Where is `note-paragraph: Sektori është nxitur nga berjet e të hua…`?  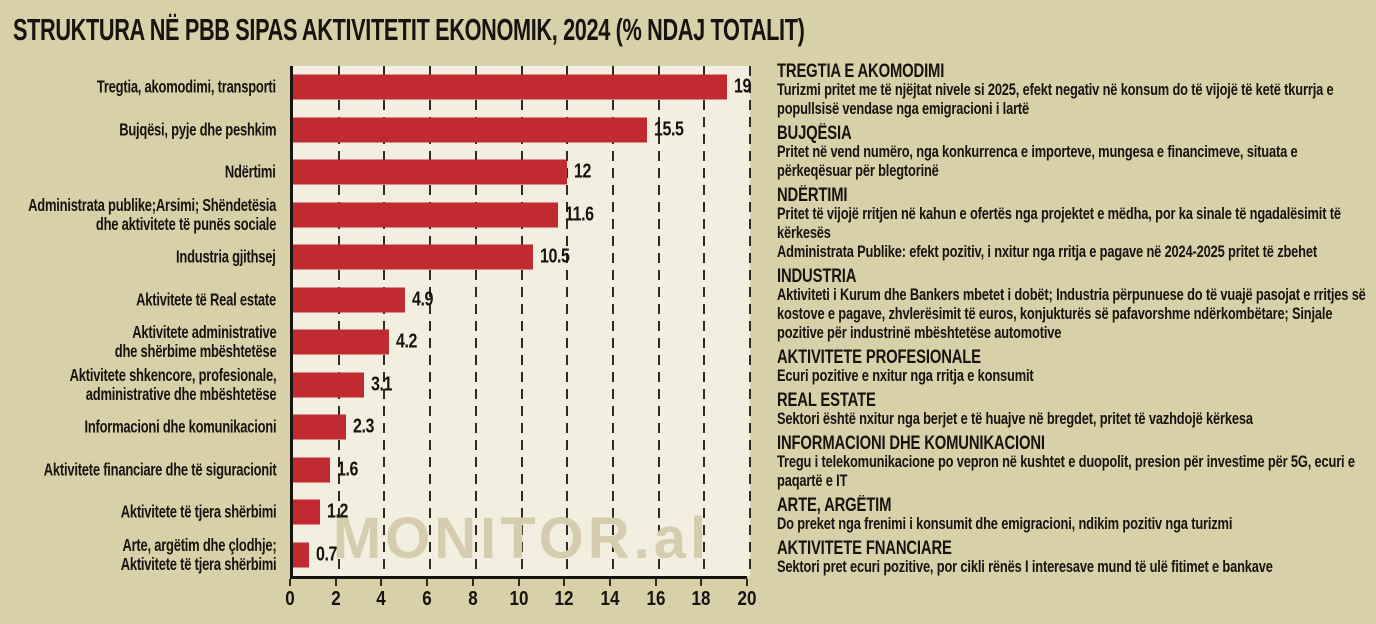
note-paragraph: Sektori është nxitur nga berjet e të hua… is located at coordinates (1015, 419).